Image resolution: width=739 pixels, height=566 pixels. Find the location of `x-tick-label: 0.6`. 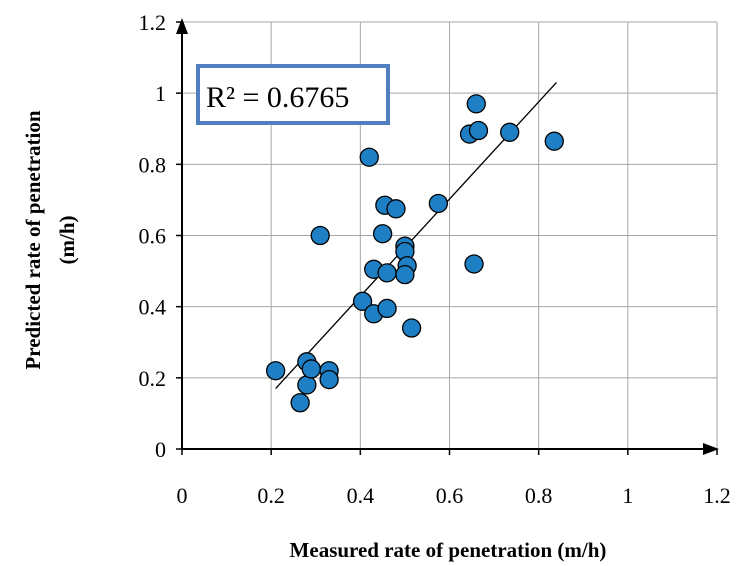

x-tick-label: 0.6 is located at coordinates (450, 495).